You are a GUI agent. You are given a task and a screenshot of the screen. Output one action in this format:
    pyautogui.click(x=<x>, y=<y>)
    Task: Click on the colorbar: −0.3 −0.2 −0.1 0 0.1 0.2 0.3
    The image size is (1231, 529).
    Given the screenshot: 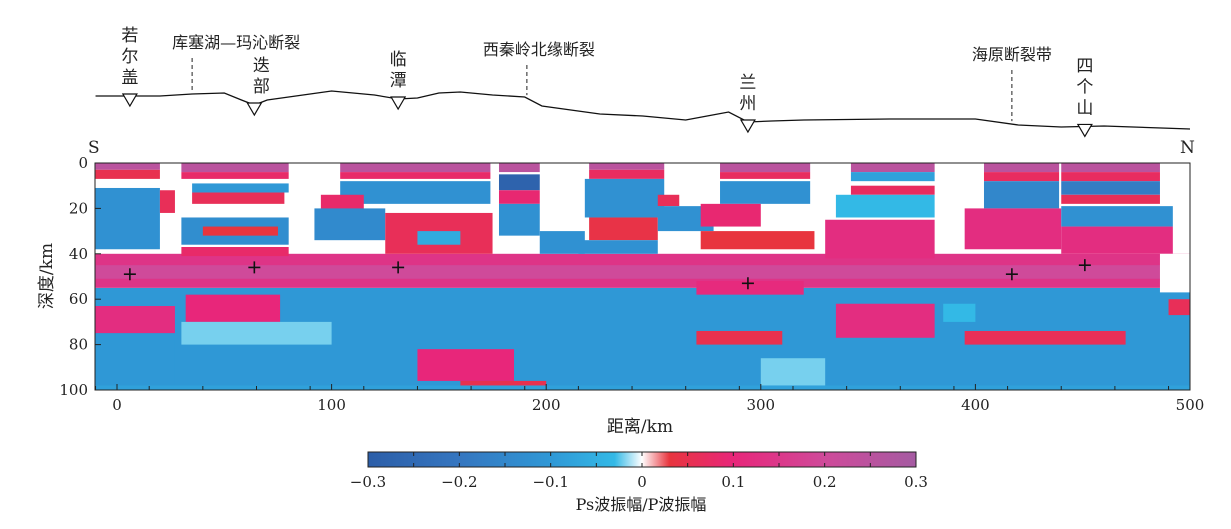 What is the action you would take?
    pyautogui.click(x=639, y=471)
    